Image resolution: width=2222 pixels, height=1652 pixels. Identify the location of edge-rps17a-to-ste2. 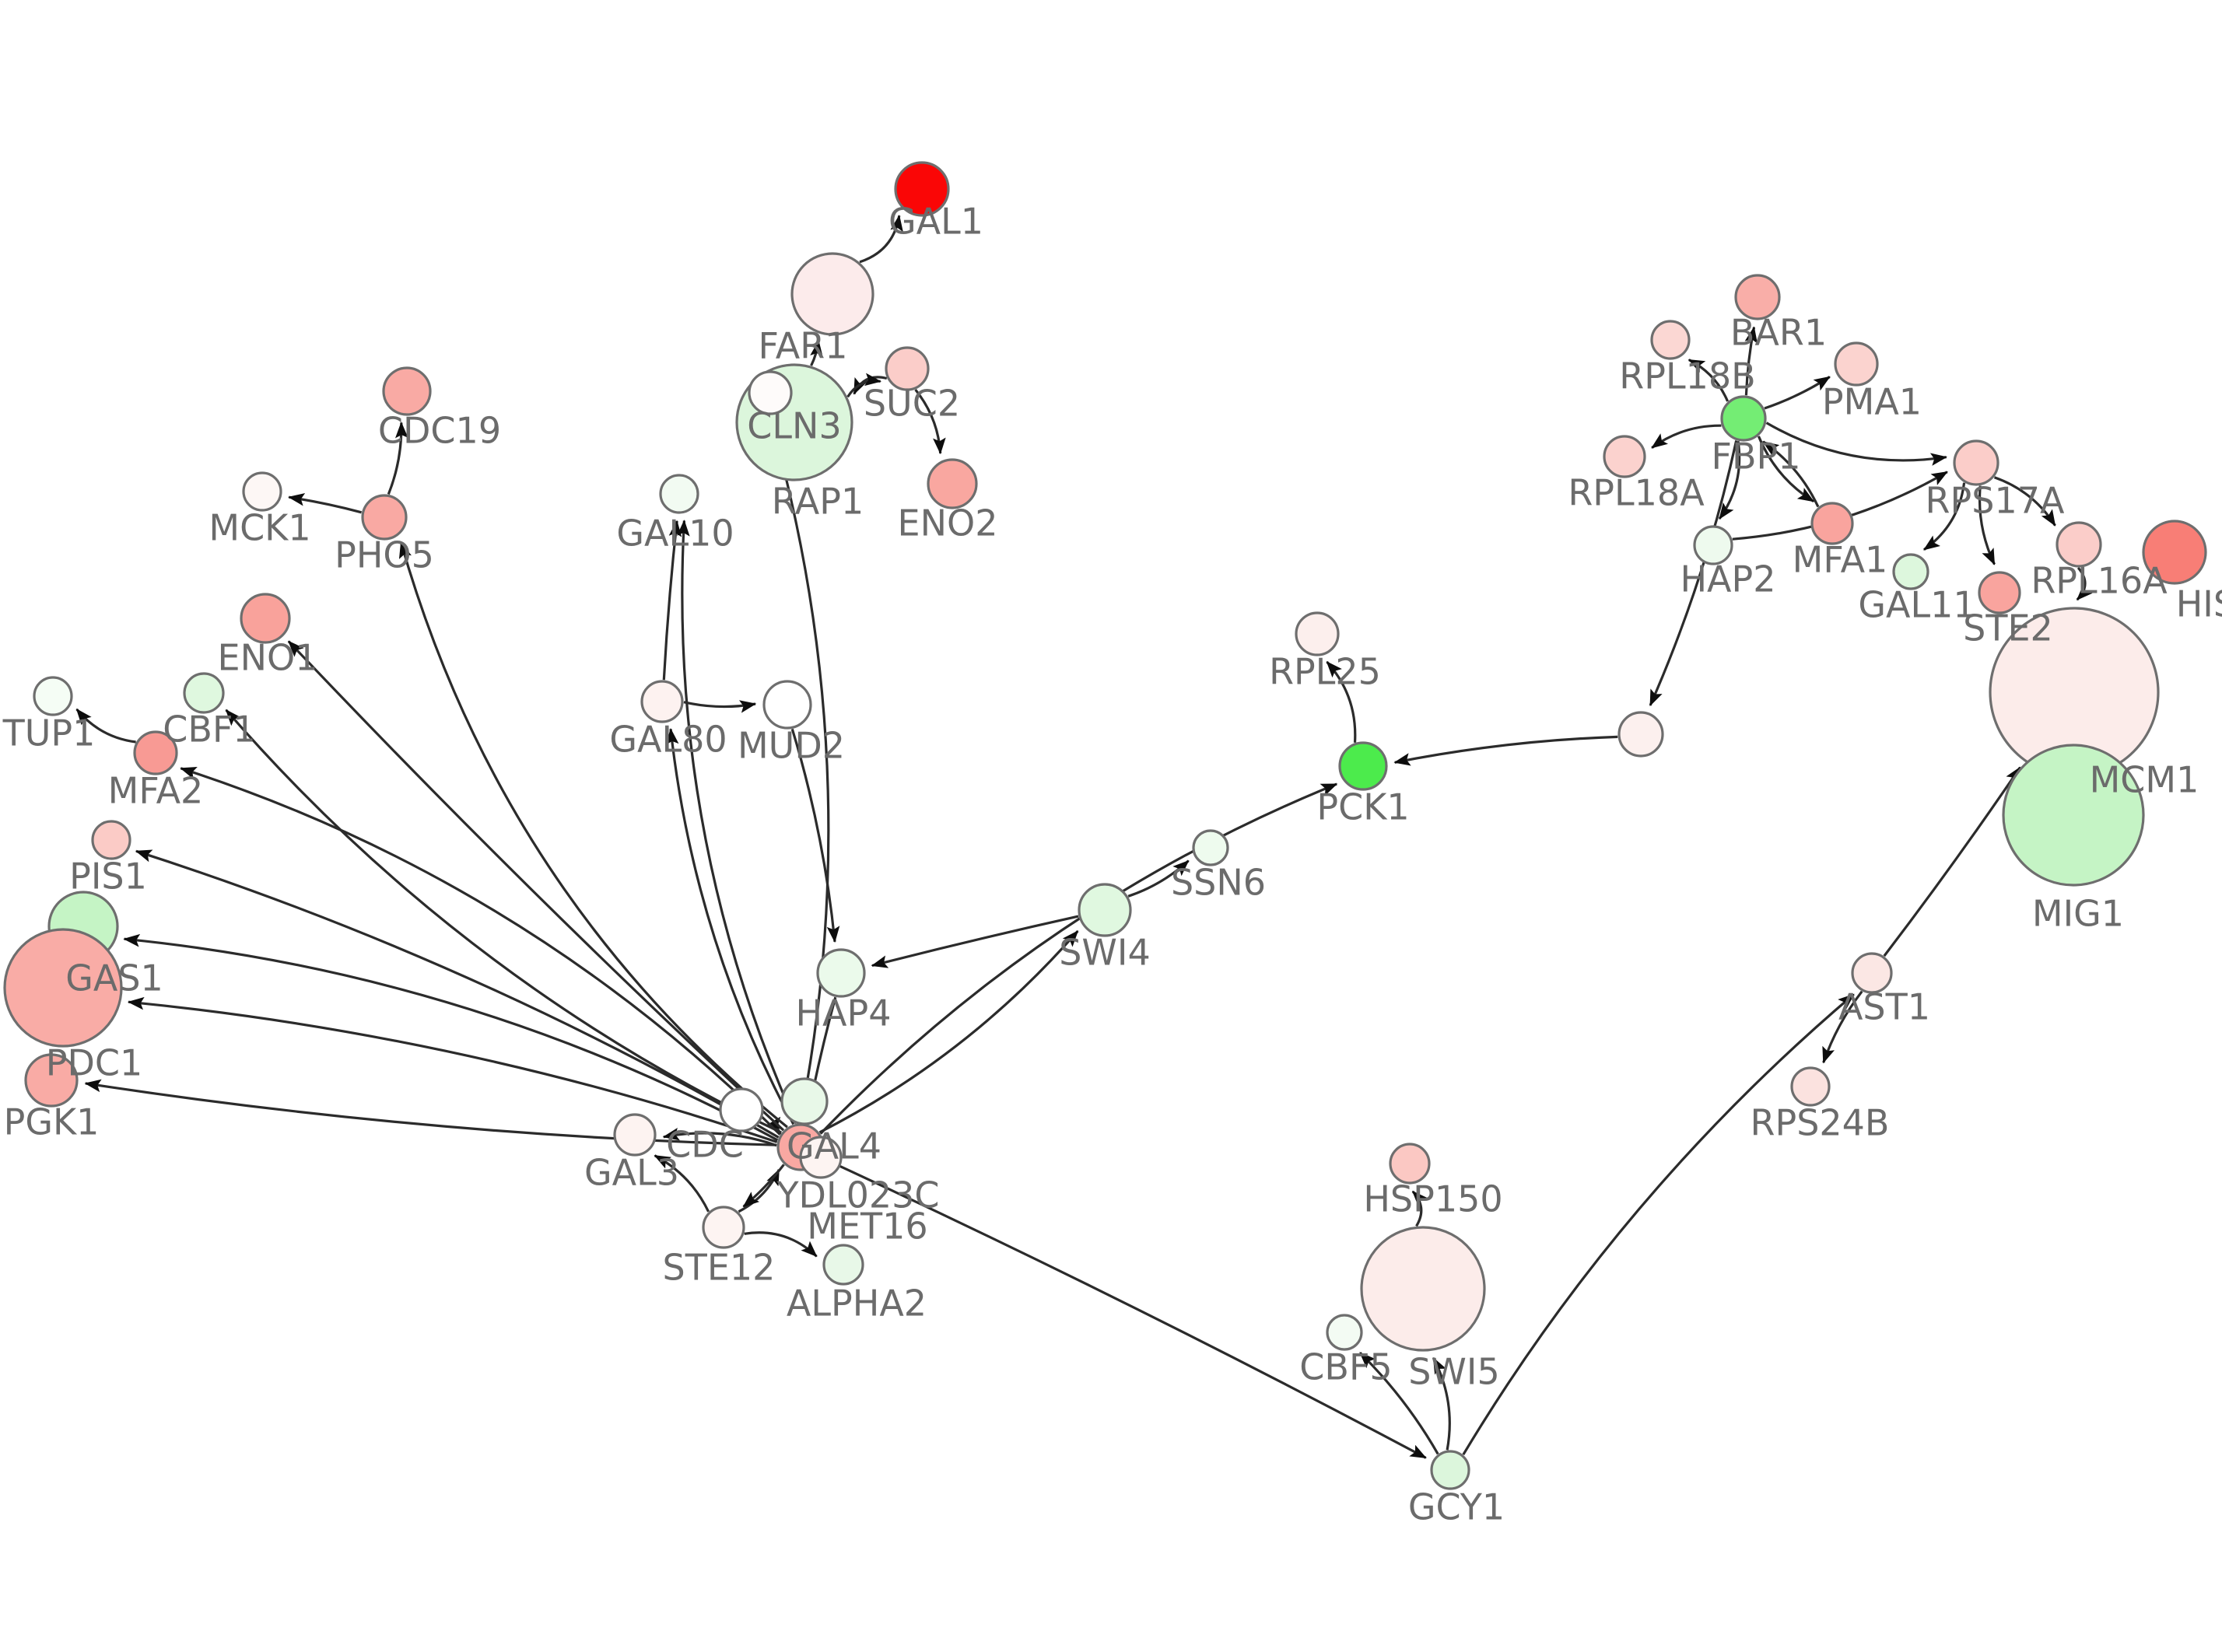
(1987, 525).